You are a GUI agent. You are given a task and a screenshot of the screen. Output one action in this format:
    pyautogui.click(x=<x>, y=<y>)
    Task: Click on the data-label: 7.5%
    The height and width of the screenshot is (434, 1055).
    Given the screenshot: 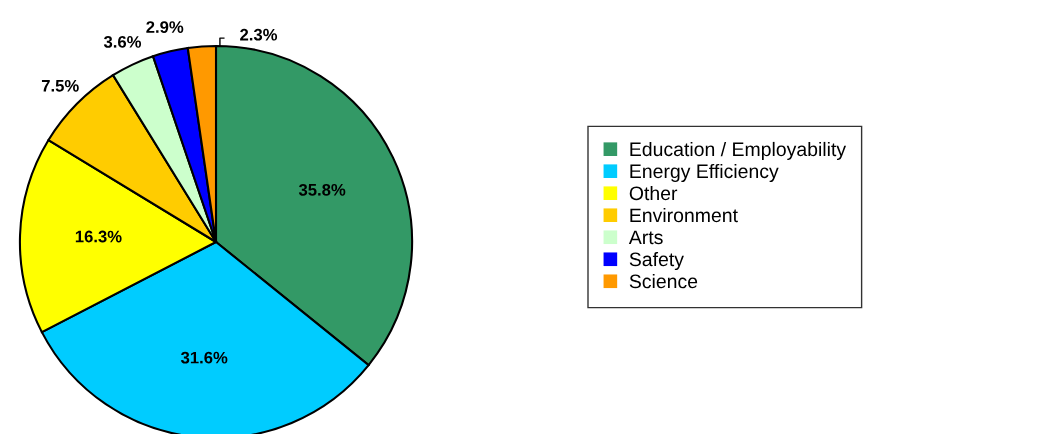 What is the action you would take?
    pyautogui.click(x=60, y=85)
    